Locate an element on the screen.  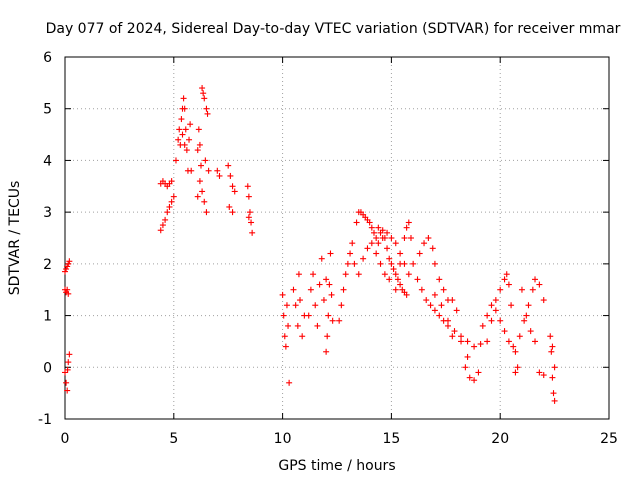
y-tick-label: 3 is located at coordinates (47, 213).